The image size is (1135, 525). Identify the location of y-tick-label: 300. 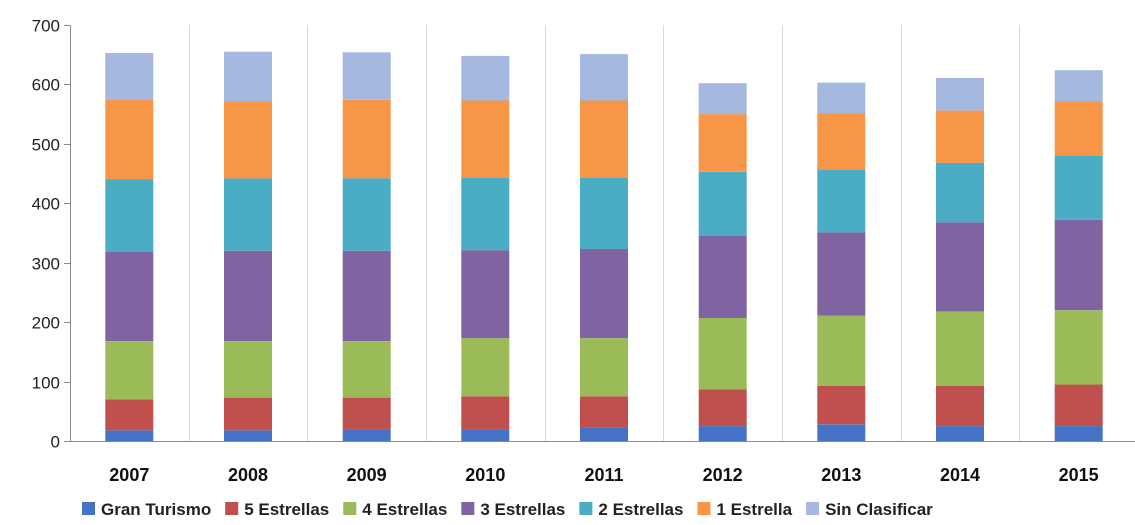
(46, 264).